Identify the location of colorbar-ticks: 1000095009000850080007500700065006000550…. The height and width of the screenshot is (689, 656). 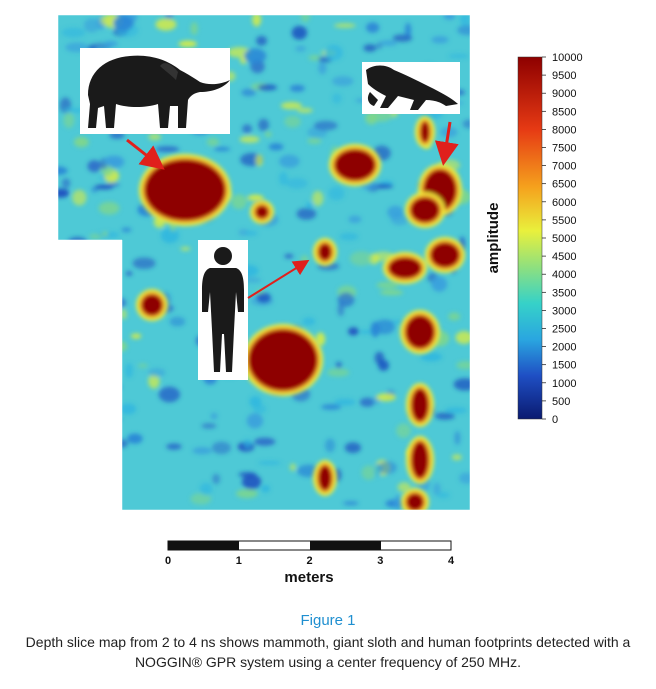
(562, 239).